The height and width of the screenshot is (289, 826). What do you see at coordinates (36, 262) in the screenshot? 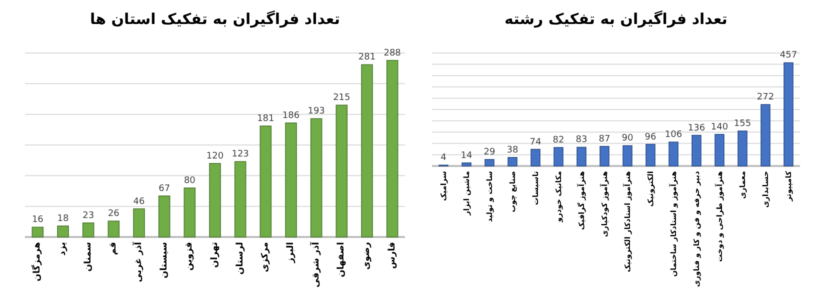
I see `x-tick-label: هرمزگان` at bounding box center [36, 262].